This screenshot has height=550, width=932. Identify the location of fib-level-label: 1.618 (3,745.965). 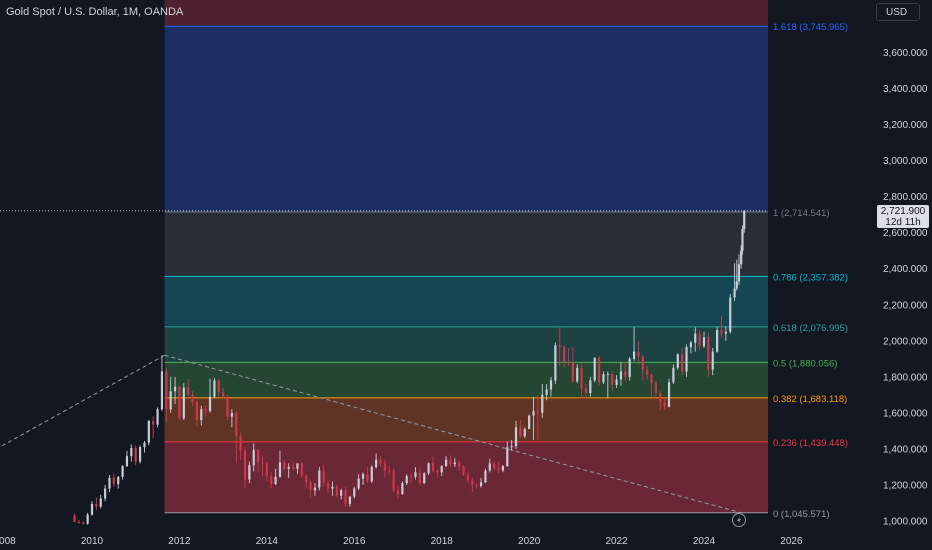
(810, 27).